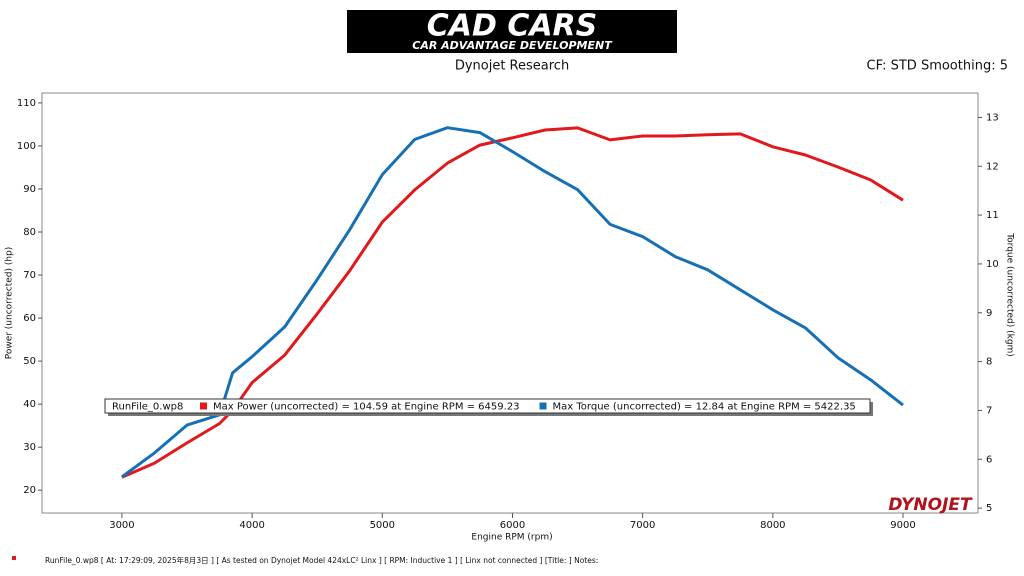 This screenshot has height=576, width=1024. Describe the element at coordinates (251, 525) in the screenshot. I see `x-tick-label: 4000` at that location.